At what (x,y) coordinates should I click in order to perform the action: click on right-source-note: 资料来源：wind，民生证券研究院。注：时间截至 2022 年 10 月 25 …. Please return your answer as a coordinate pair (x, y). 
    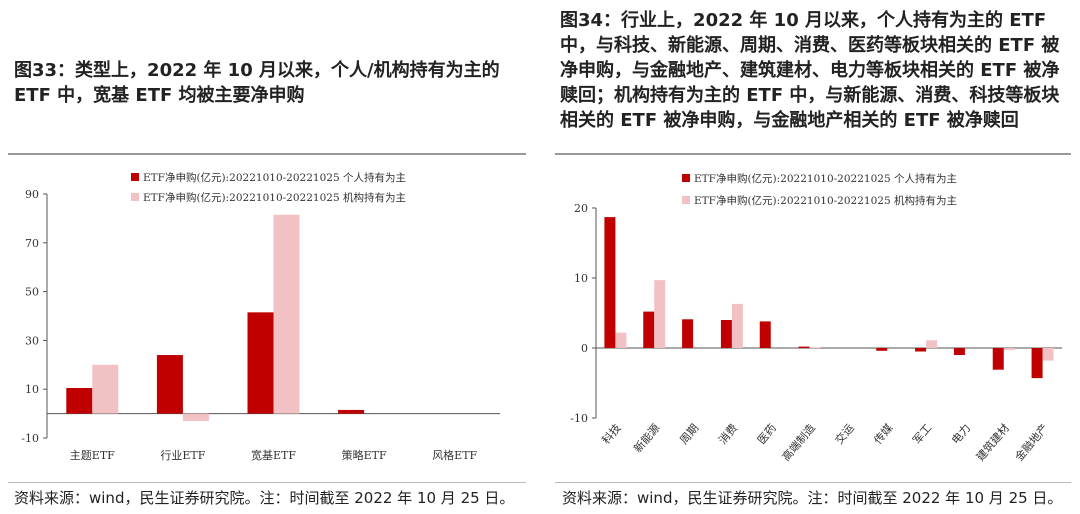
    Looking at the image, I should click on (812, 498).